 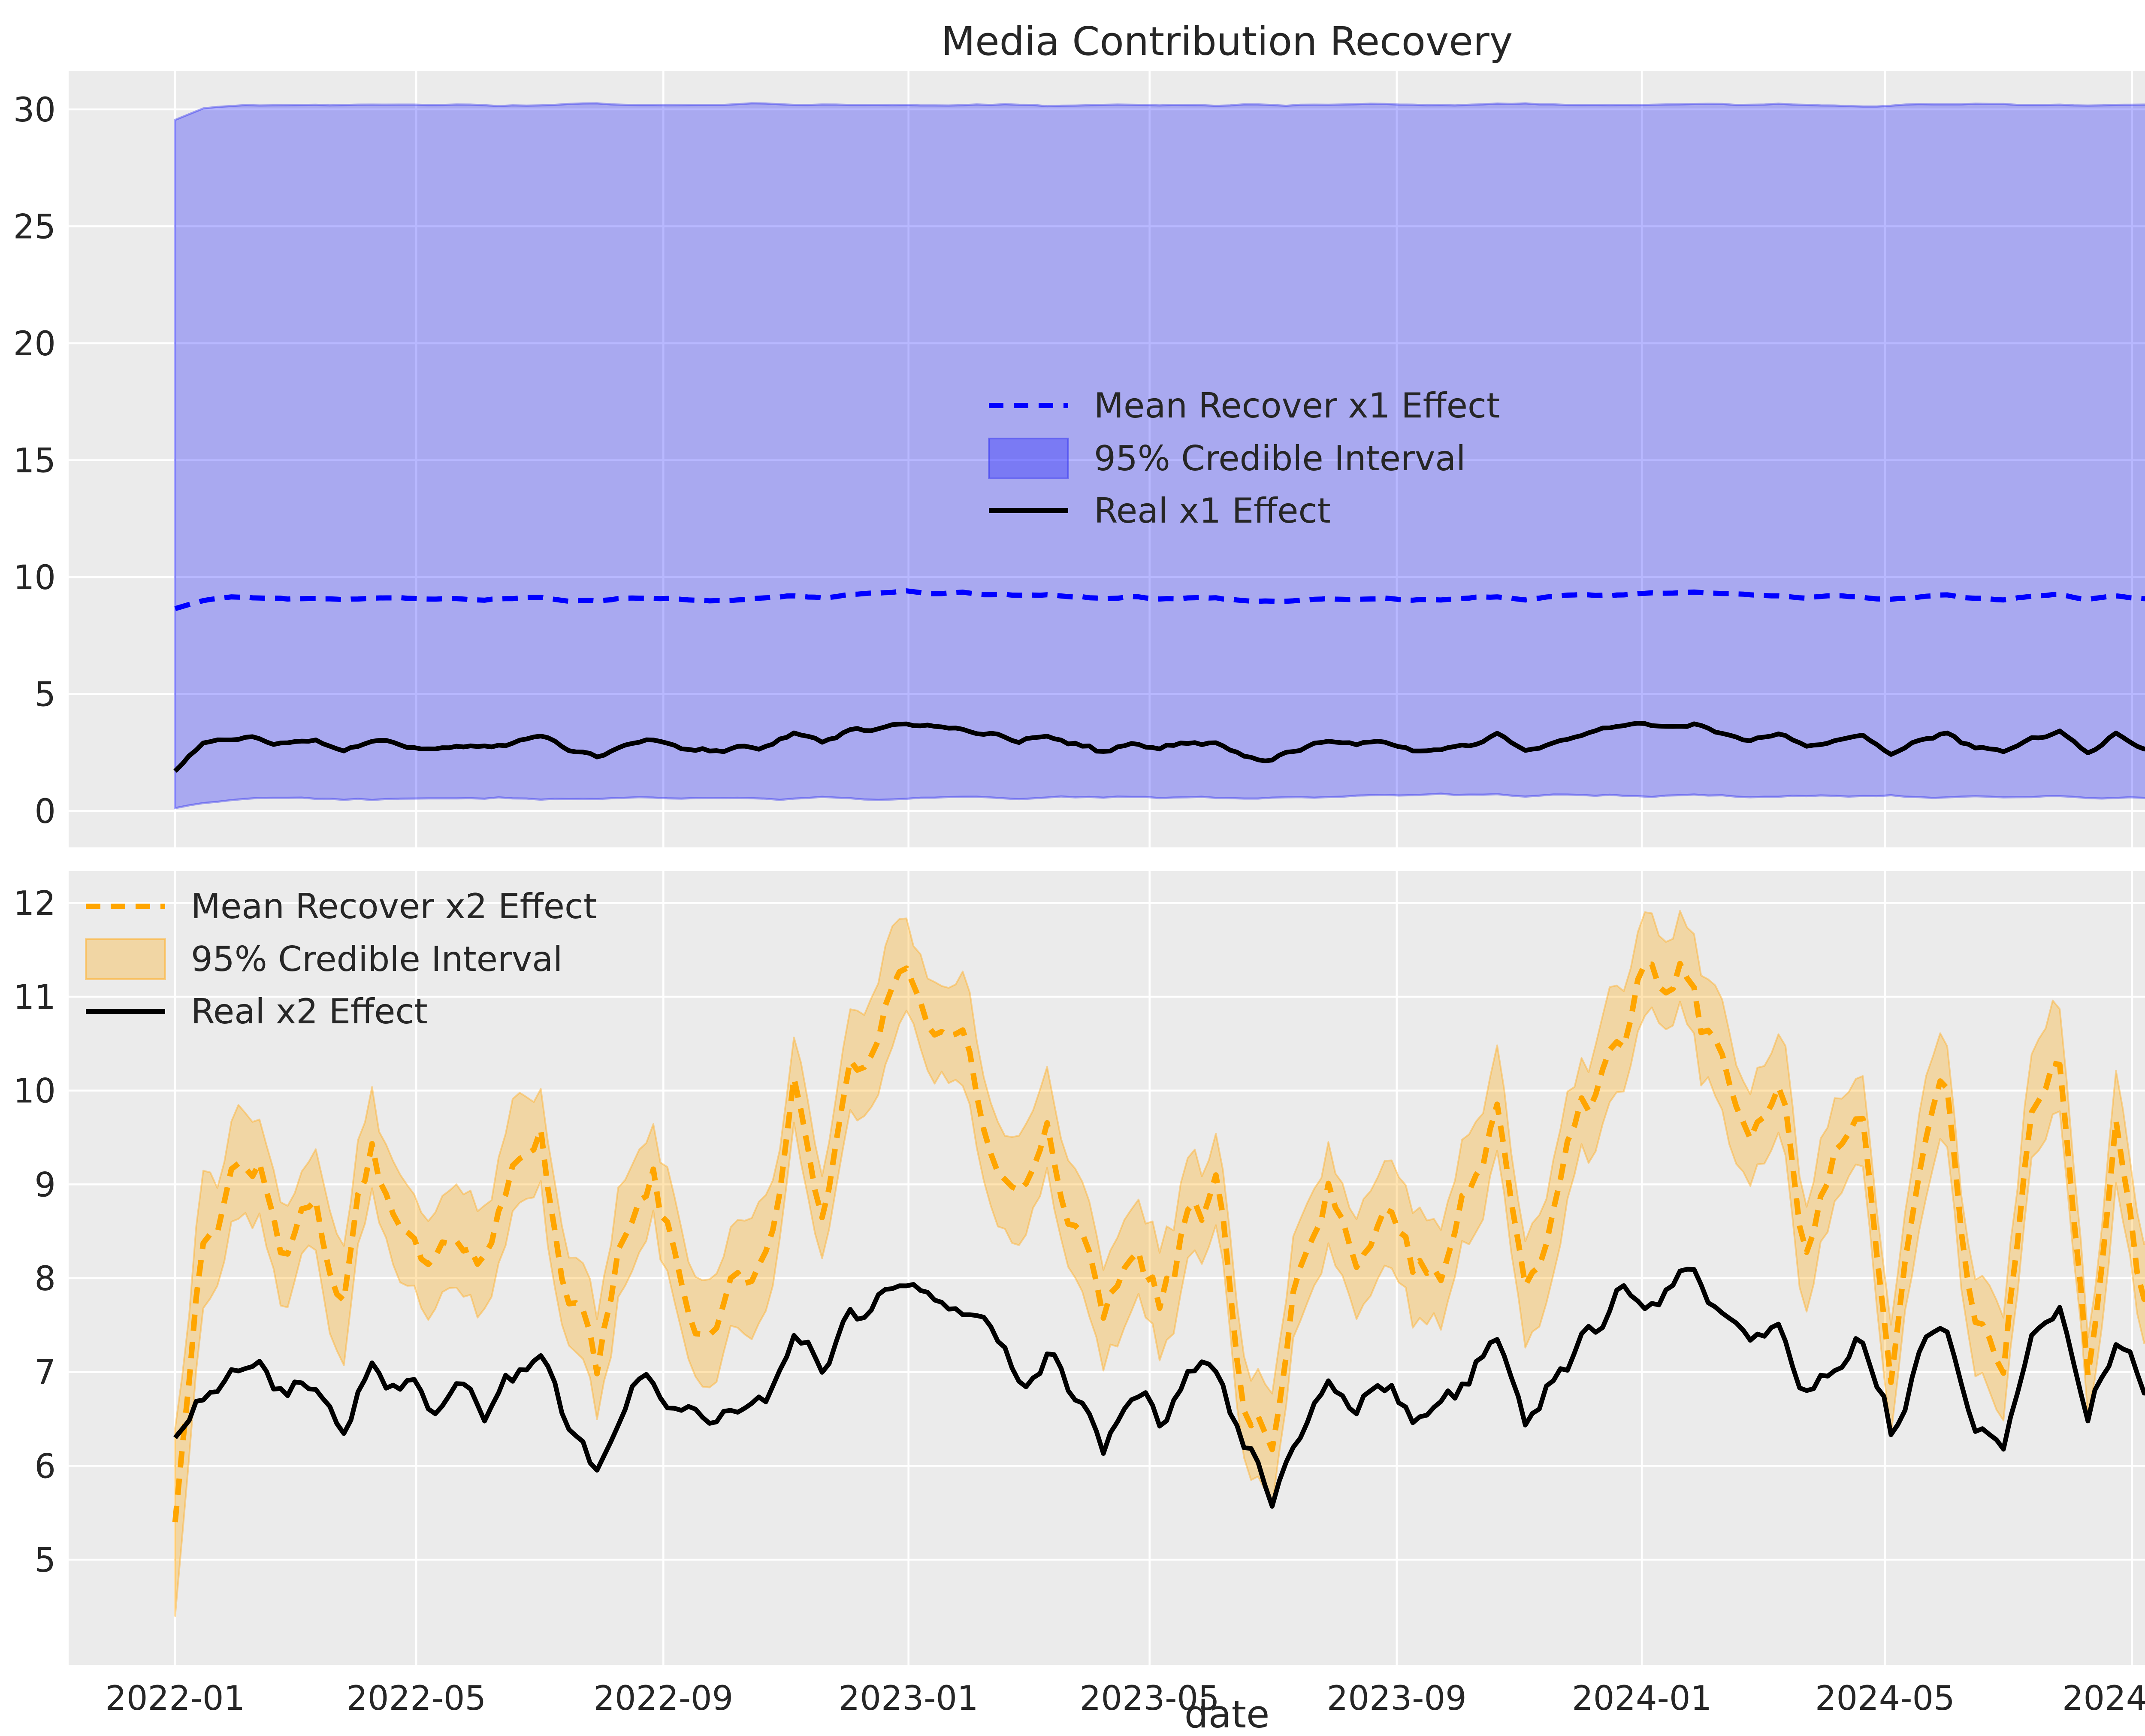 What do you see at coordinates (34, 1232) in the screenshot?
I see `bottom-y-tick-labels: 5 6 7 8 9 10 11 12` at bounding box center [34, 1232].